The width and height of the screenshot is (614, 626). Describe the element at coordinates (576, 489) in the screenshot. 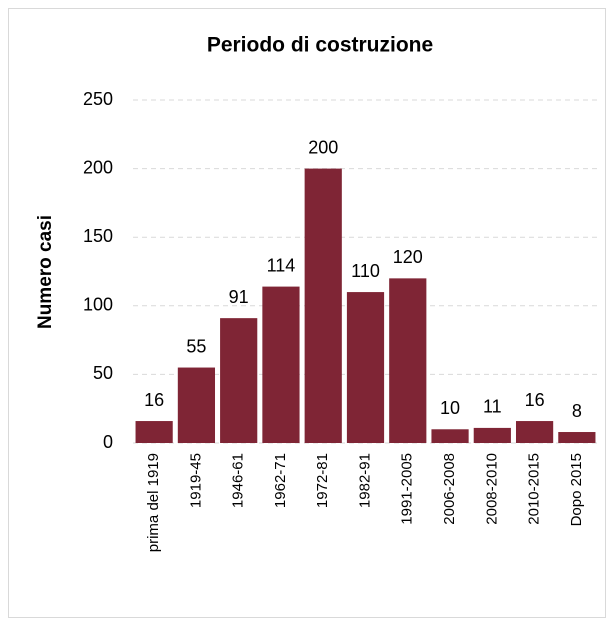

I see `x-tick-label: Dopo 2015` at that location.